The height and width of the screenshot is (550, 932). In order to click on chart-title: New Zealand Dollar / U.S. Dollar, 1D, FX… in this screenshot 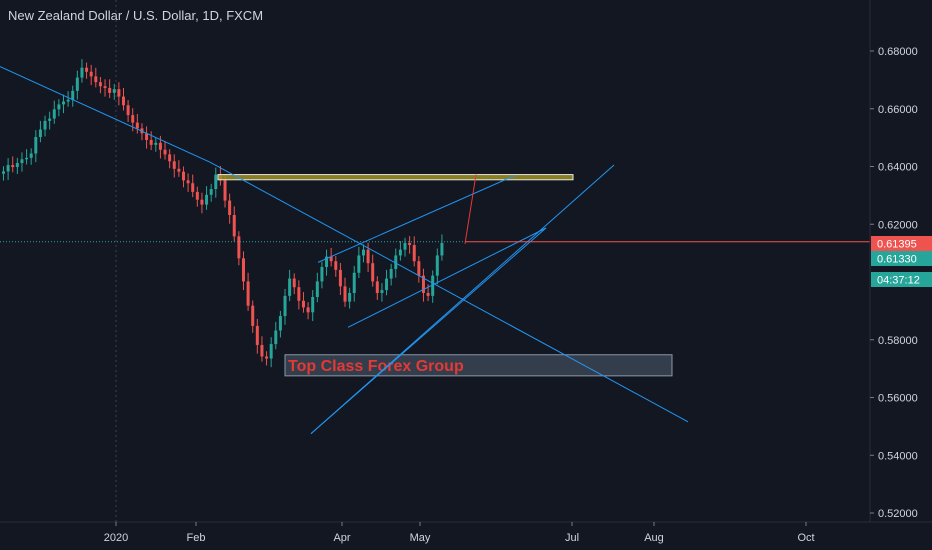, I will do `click(136, 15)`.